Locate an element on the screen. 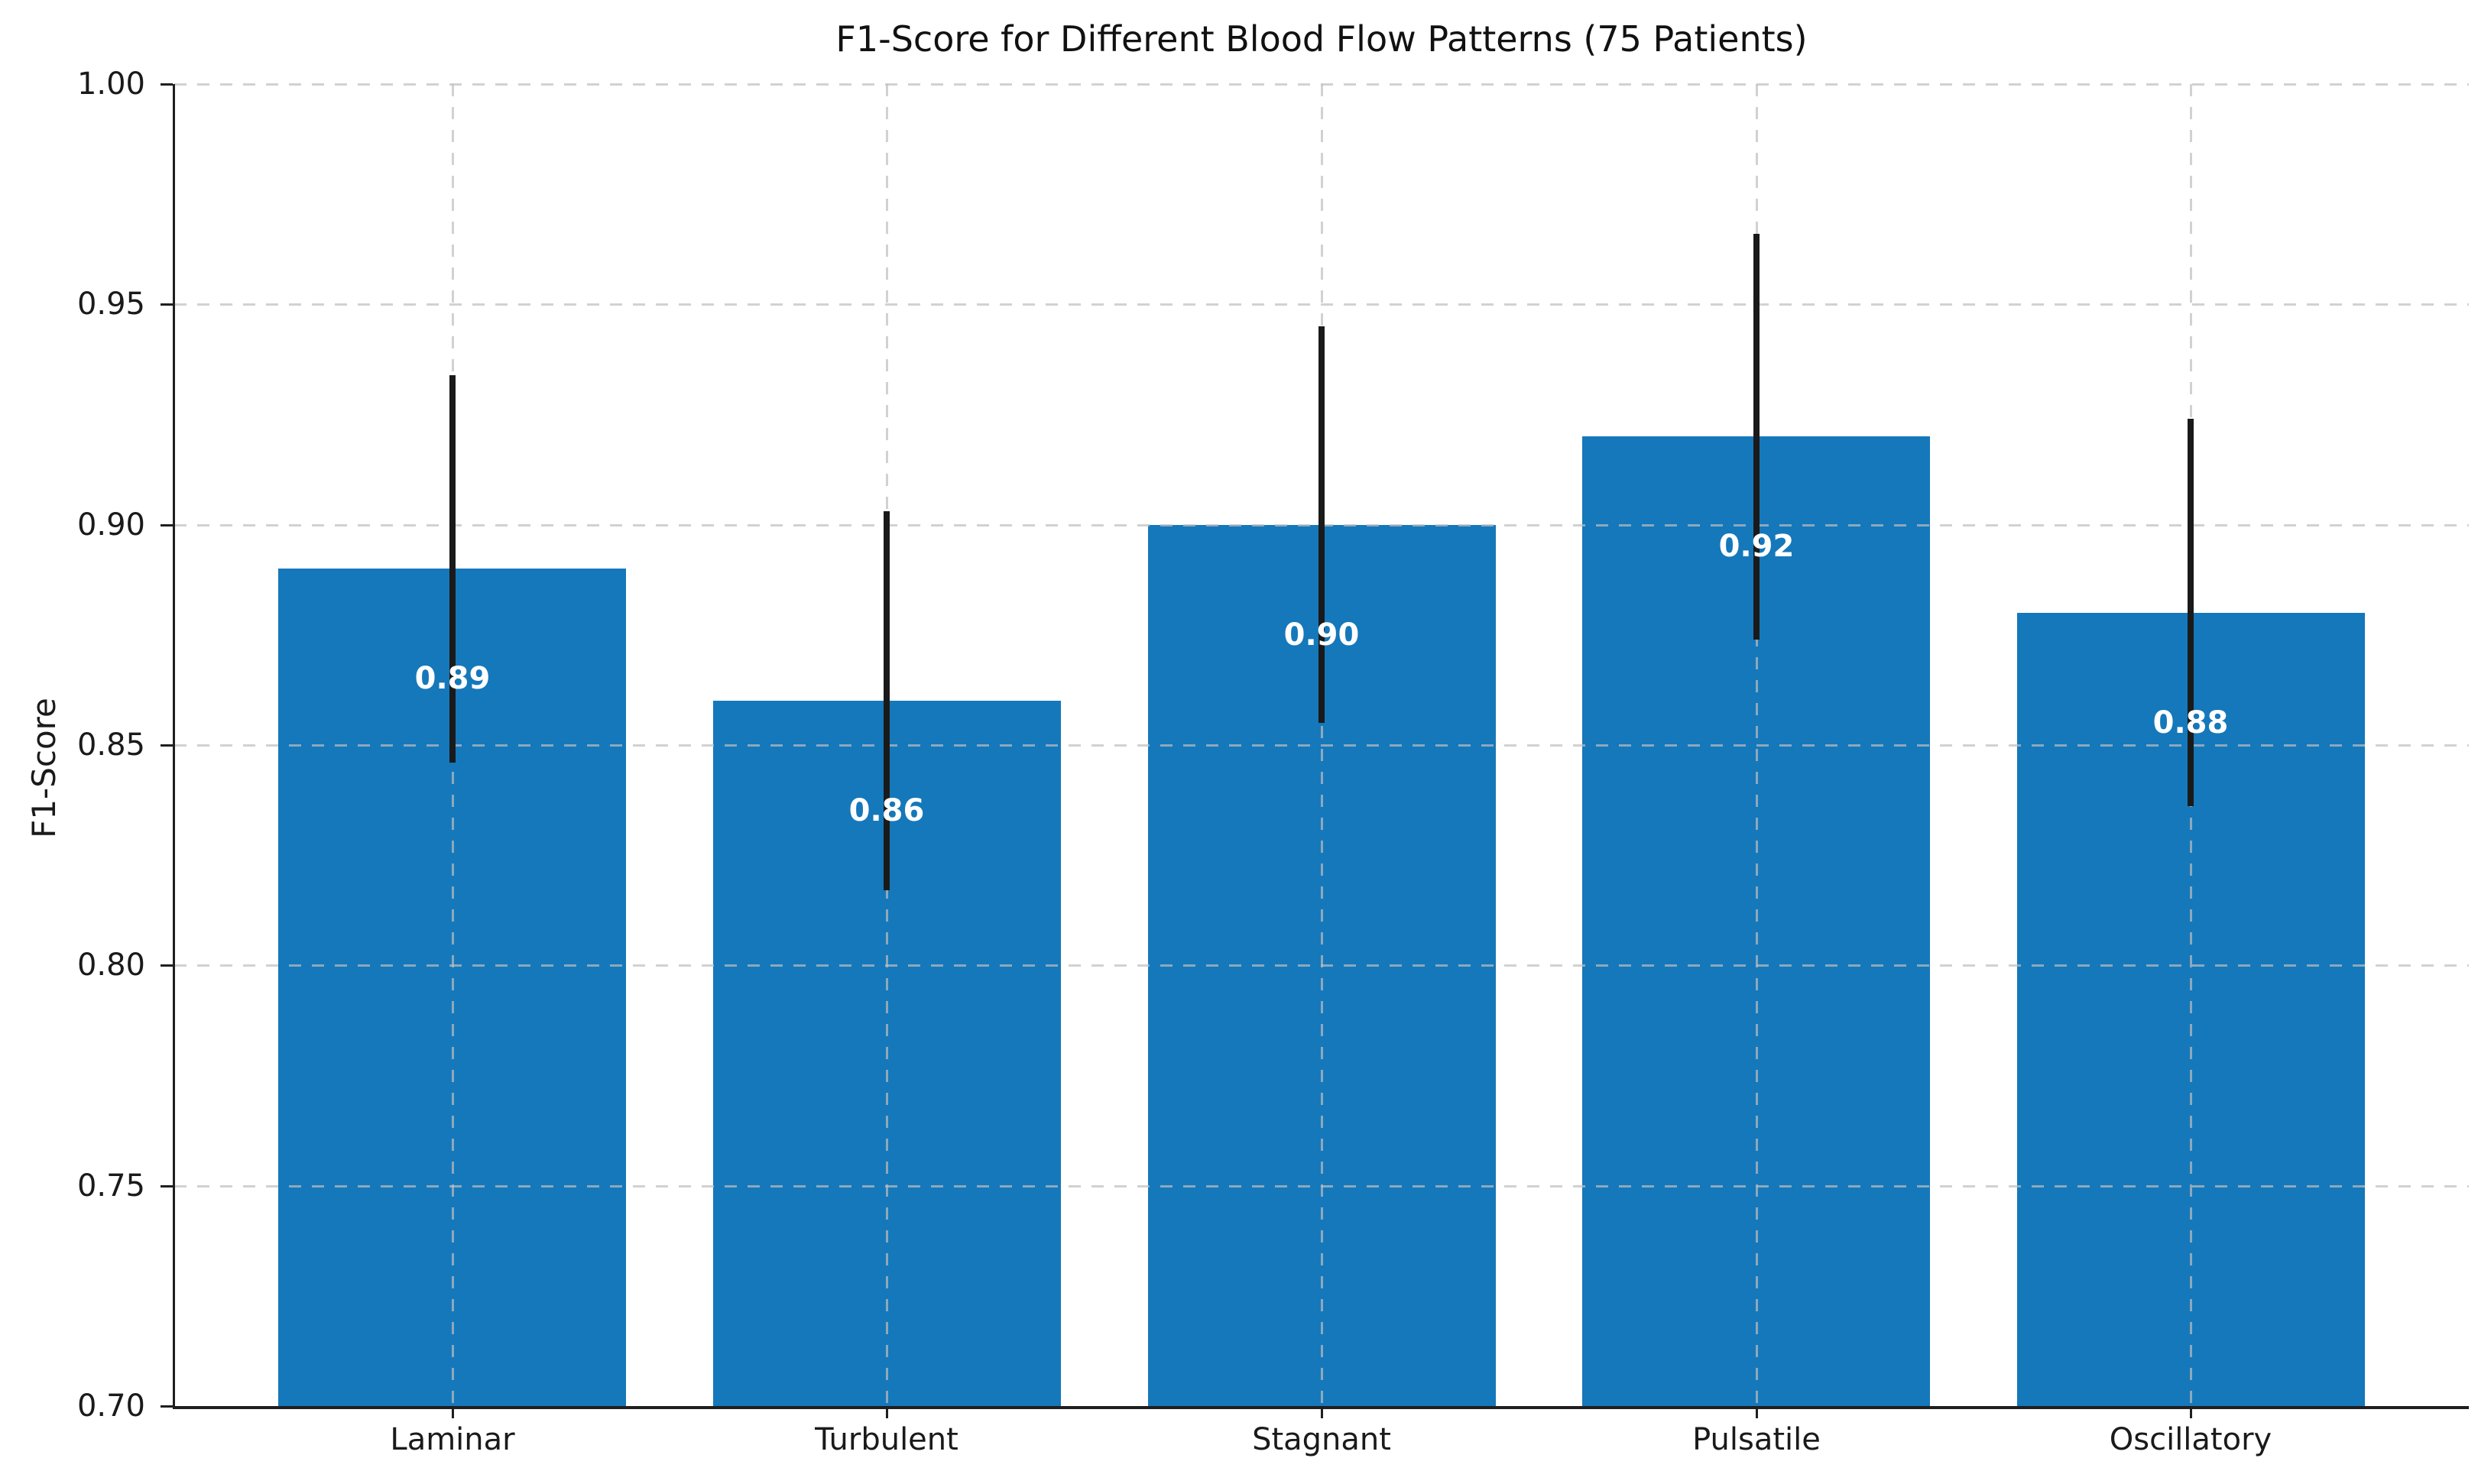 The height and width of the screenshot is (1484, 2491). bar-value-label: 0.89 is located at coordinates (453, 679).